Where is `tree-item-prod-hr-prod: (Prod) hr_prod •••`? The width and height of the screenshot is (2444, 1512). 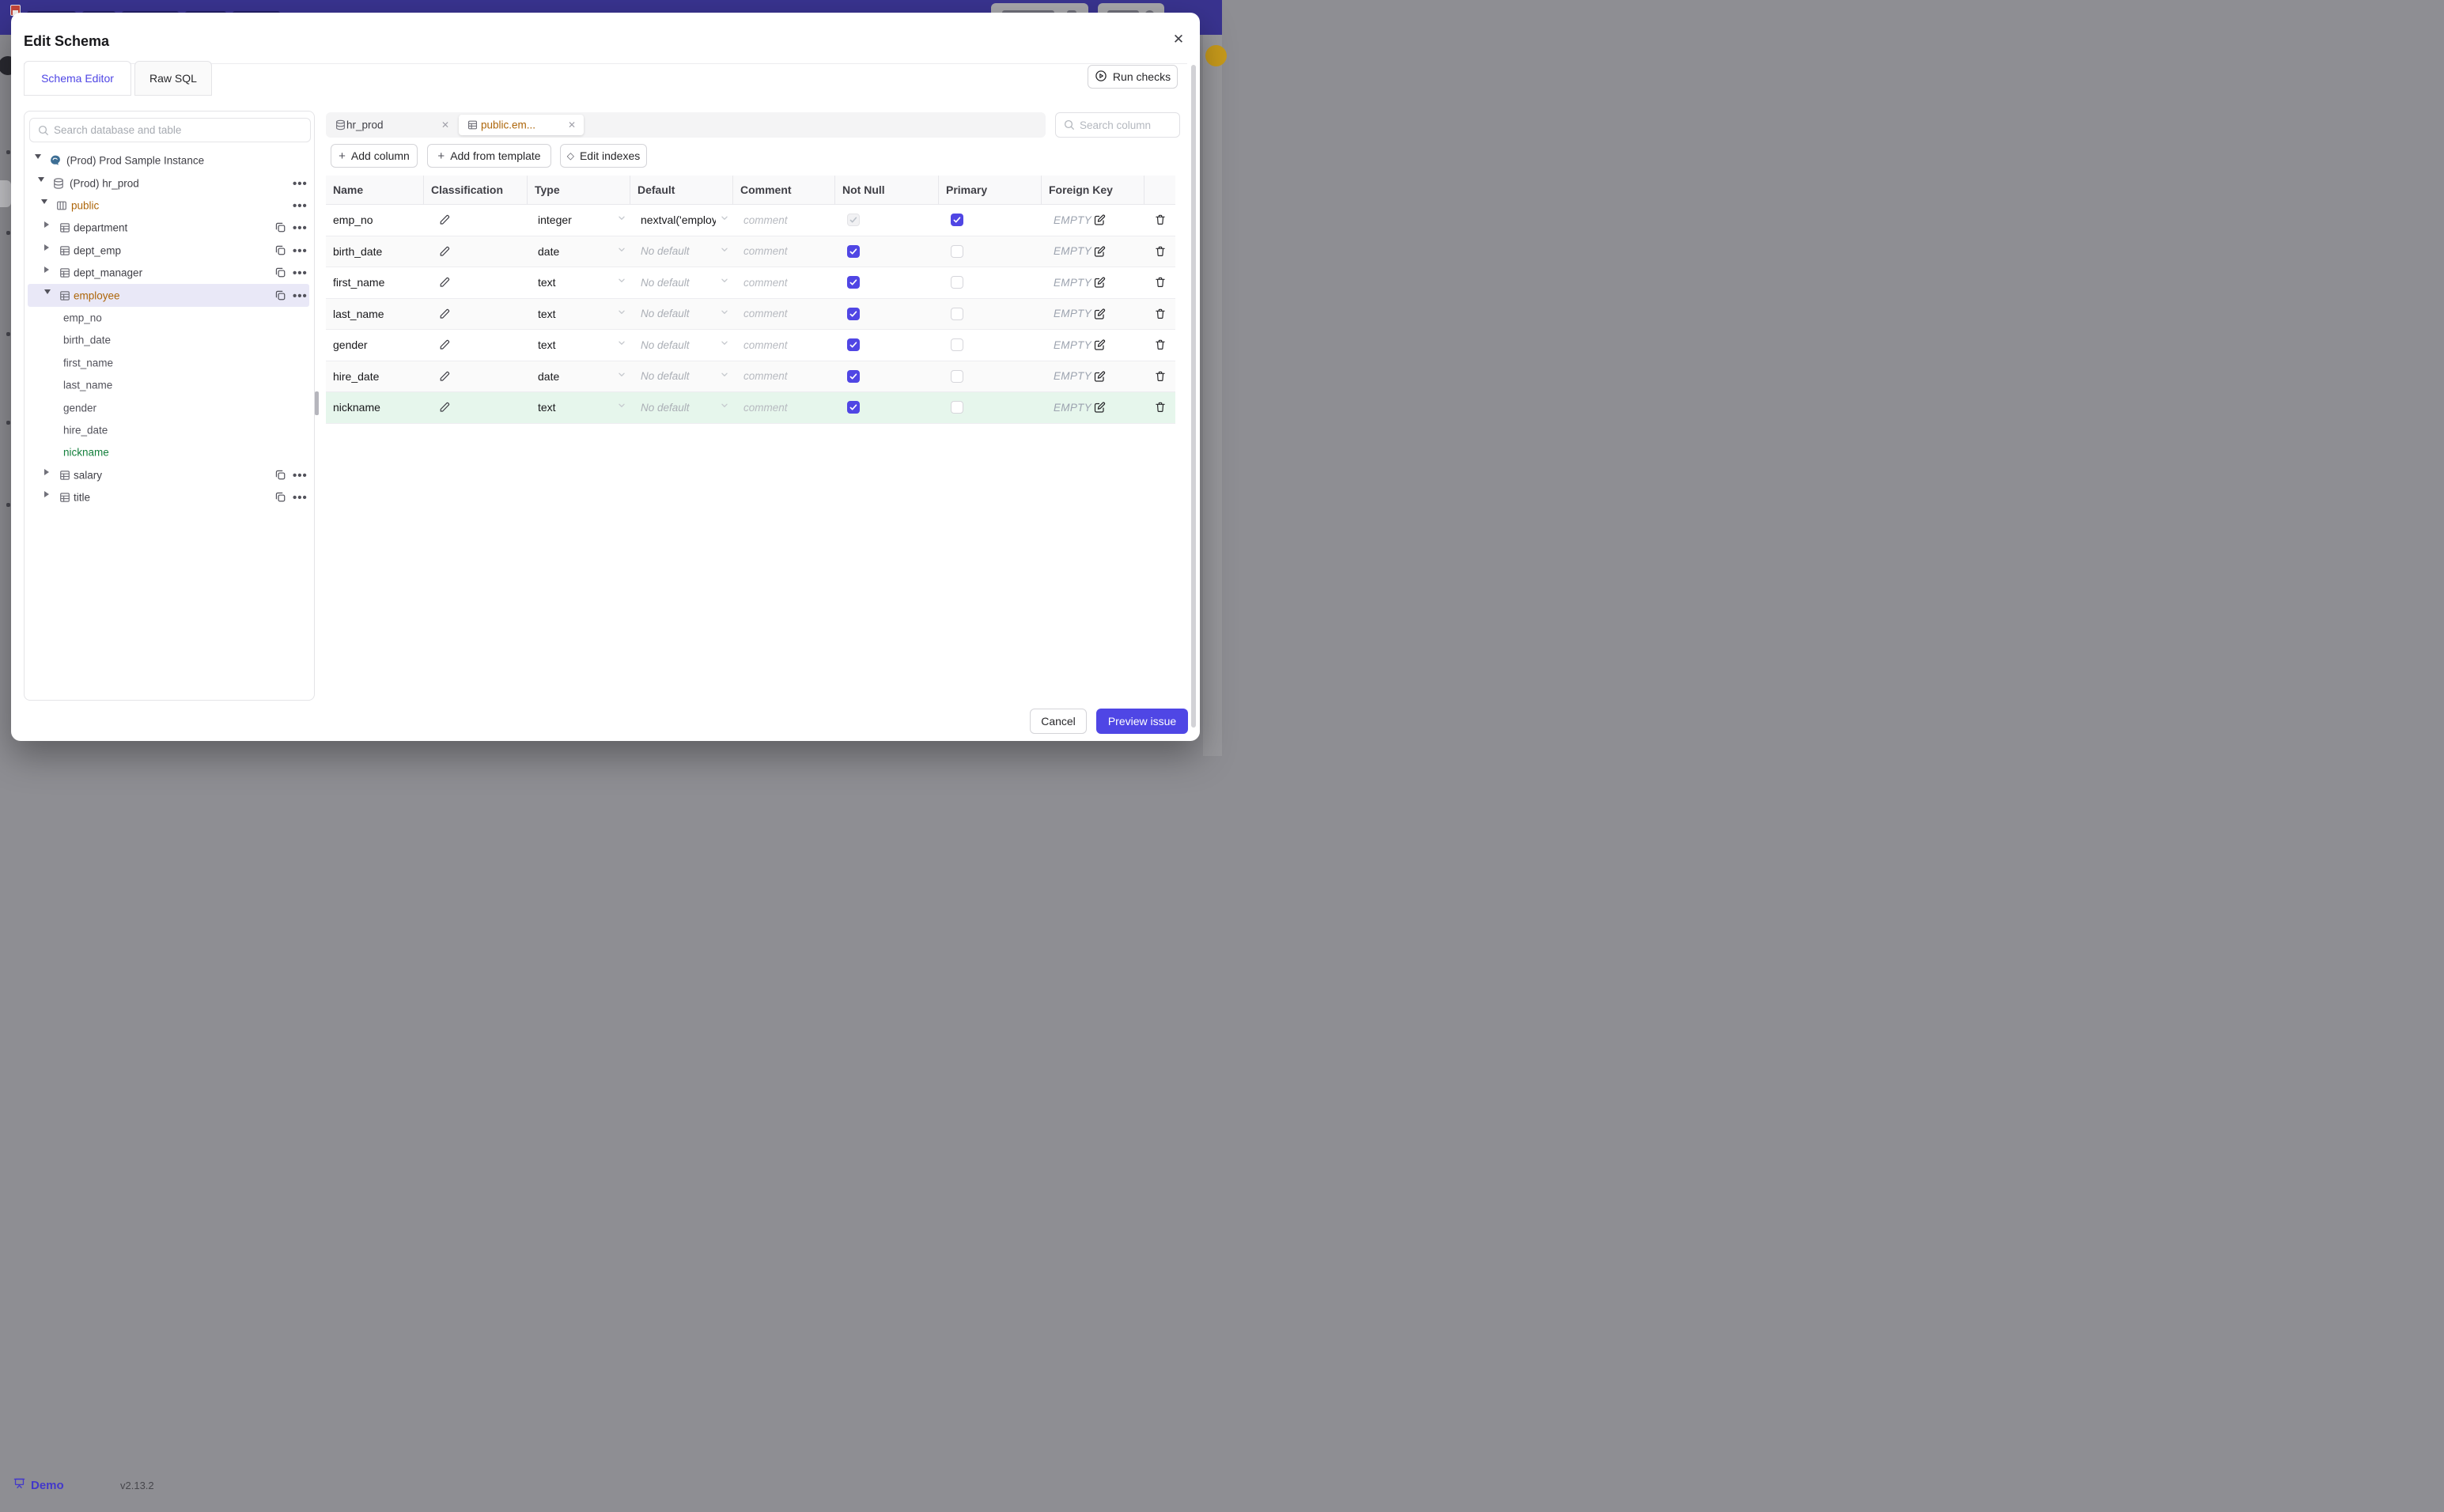 tree-item-prod-hr-prod: (Prod) hr_prod ••• is located at coordinates (168, 183).